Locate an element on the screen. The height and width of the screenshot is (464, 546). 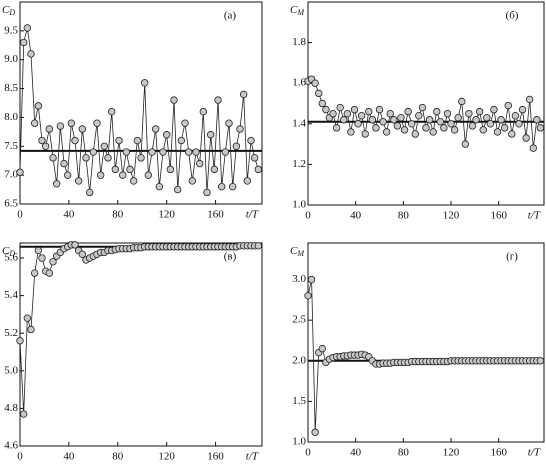
y-tick-label: 1.5 is located at coordinates (299, 401).